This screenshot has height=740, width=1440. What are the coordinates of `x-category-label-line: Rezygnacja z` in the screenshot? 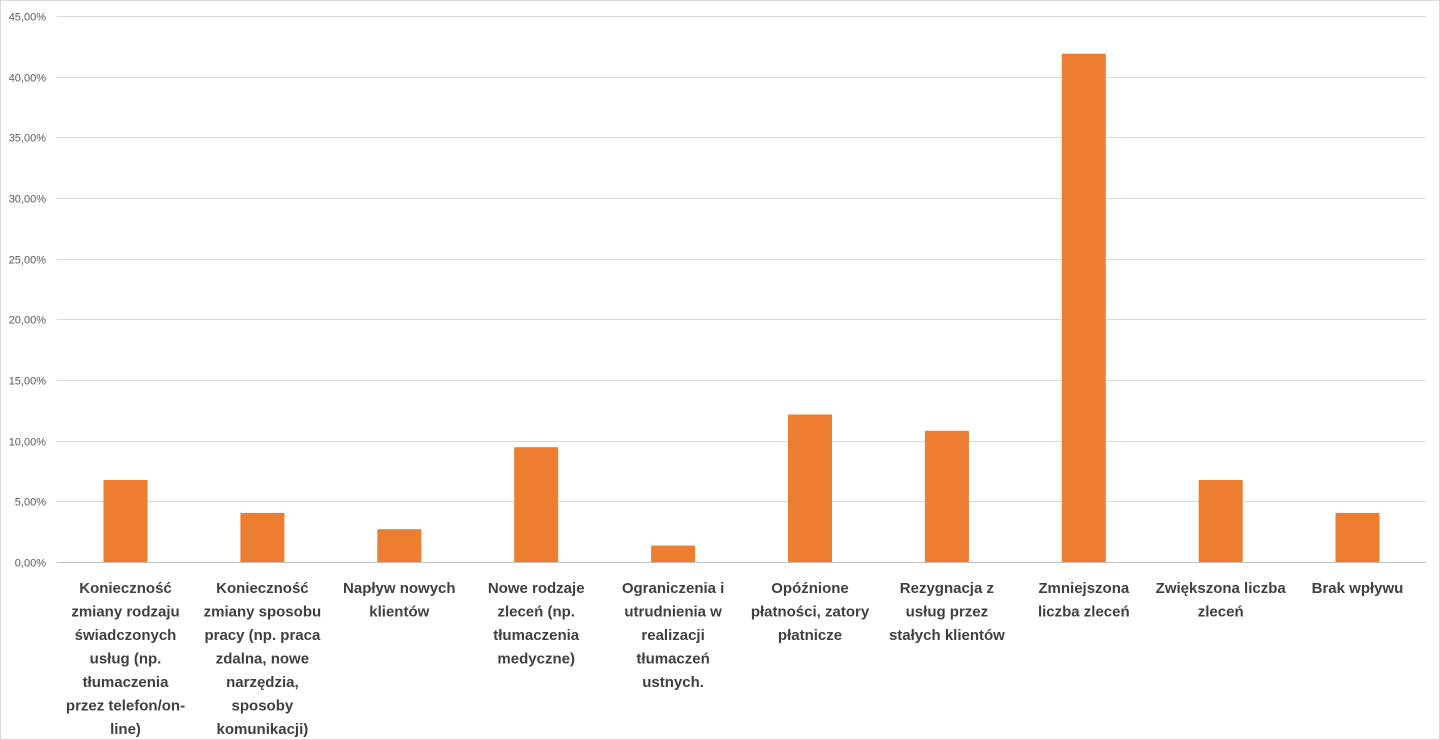 It's located at (947, 588).